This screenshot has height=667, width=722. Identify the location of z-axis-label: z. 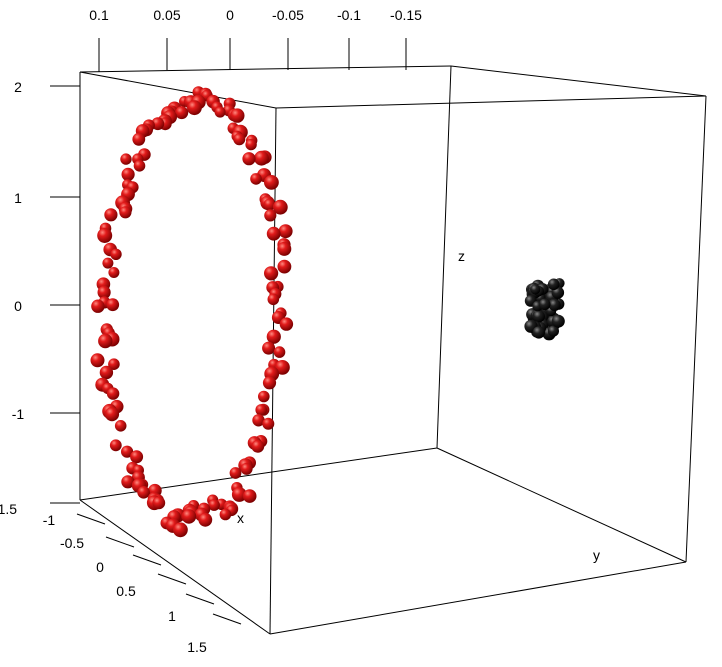
(461, 256).